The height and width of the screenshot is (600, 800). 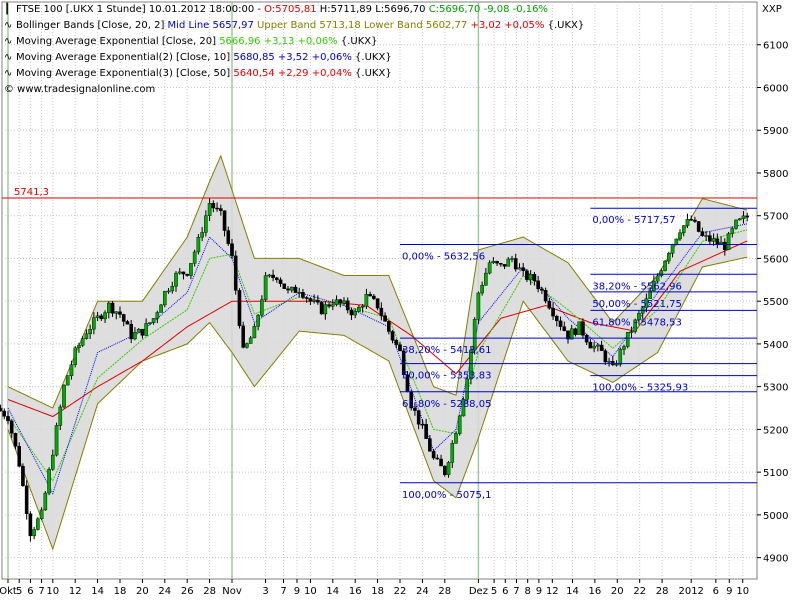 I want to click on x-tick-label: 26, so click(x=187, y=591).